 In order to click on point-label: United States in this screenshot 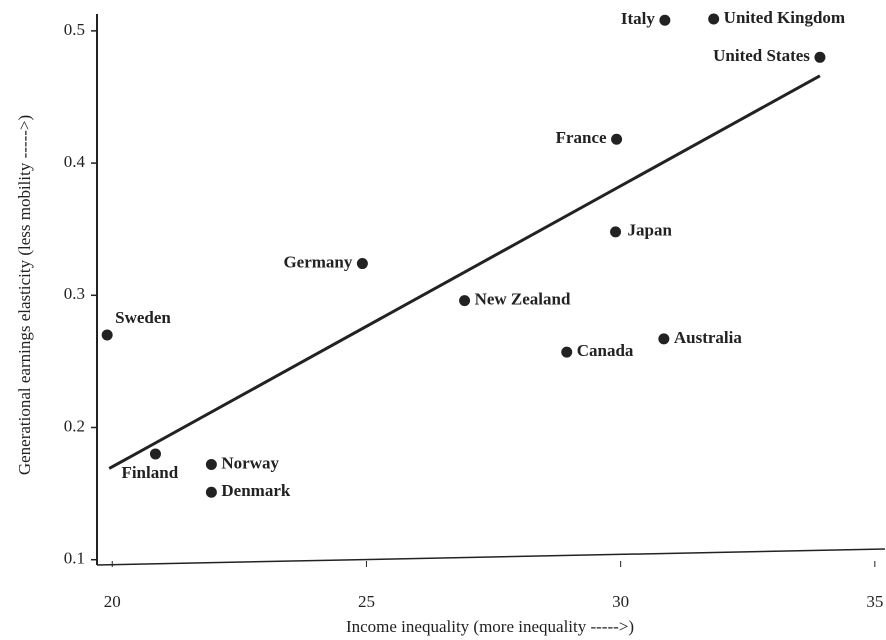, I will do `click(761, 55)`.